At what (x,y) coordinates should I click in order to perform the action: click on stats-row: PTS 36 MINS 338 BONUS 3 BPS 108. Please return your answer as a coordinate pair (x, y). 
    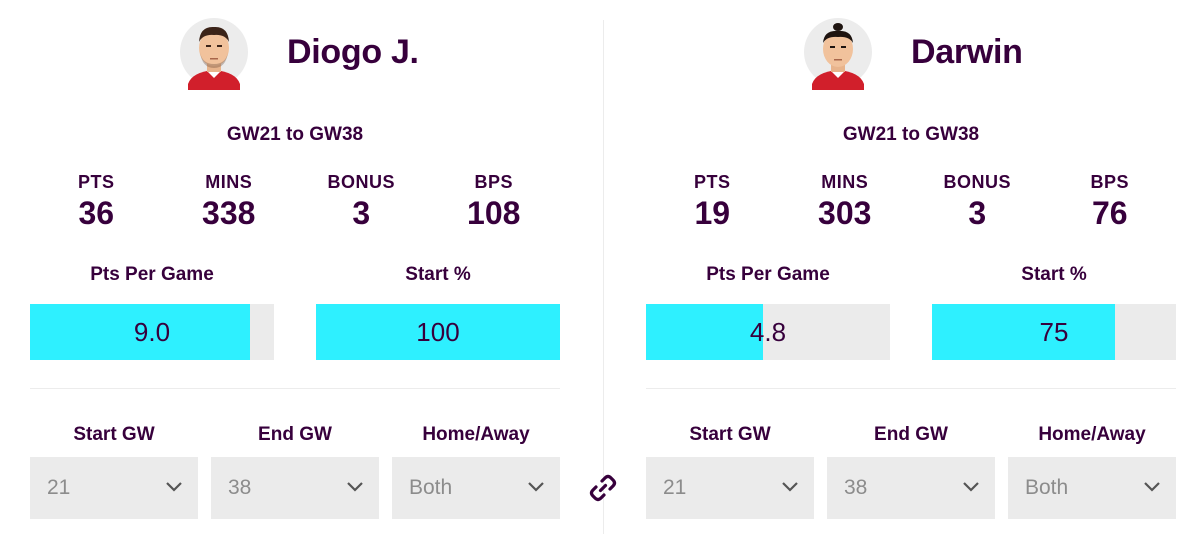
    Looking at the image, I should click on (295, 202).